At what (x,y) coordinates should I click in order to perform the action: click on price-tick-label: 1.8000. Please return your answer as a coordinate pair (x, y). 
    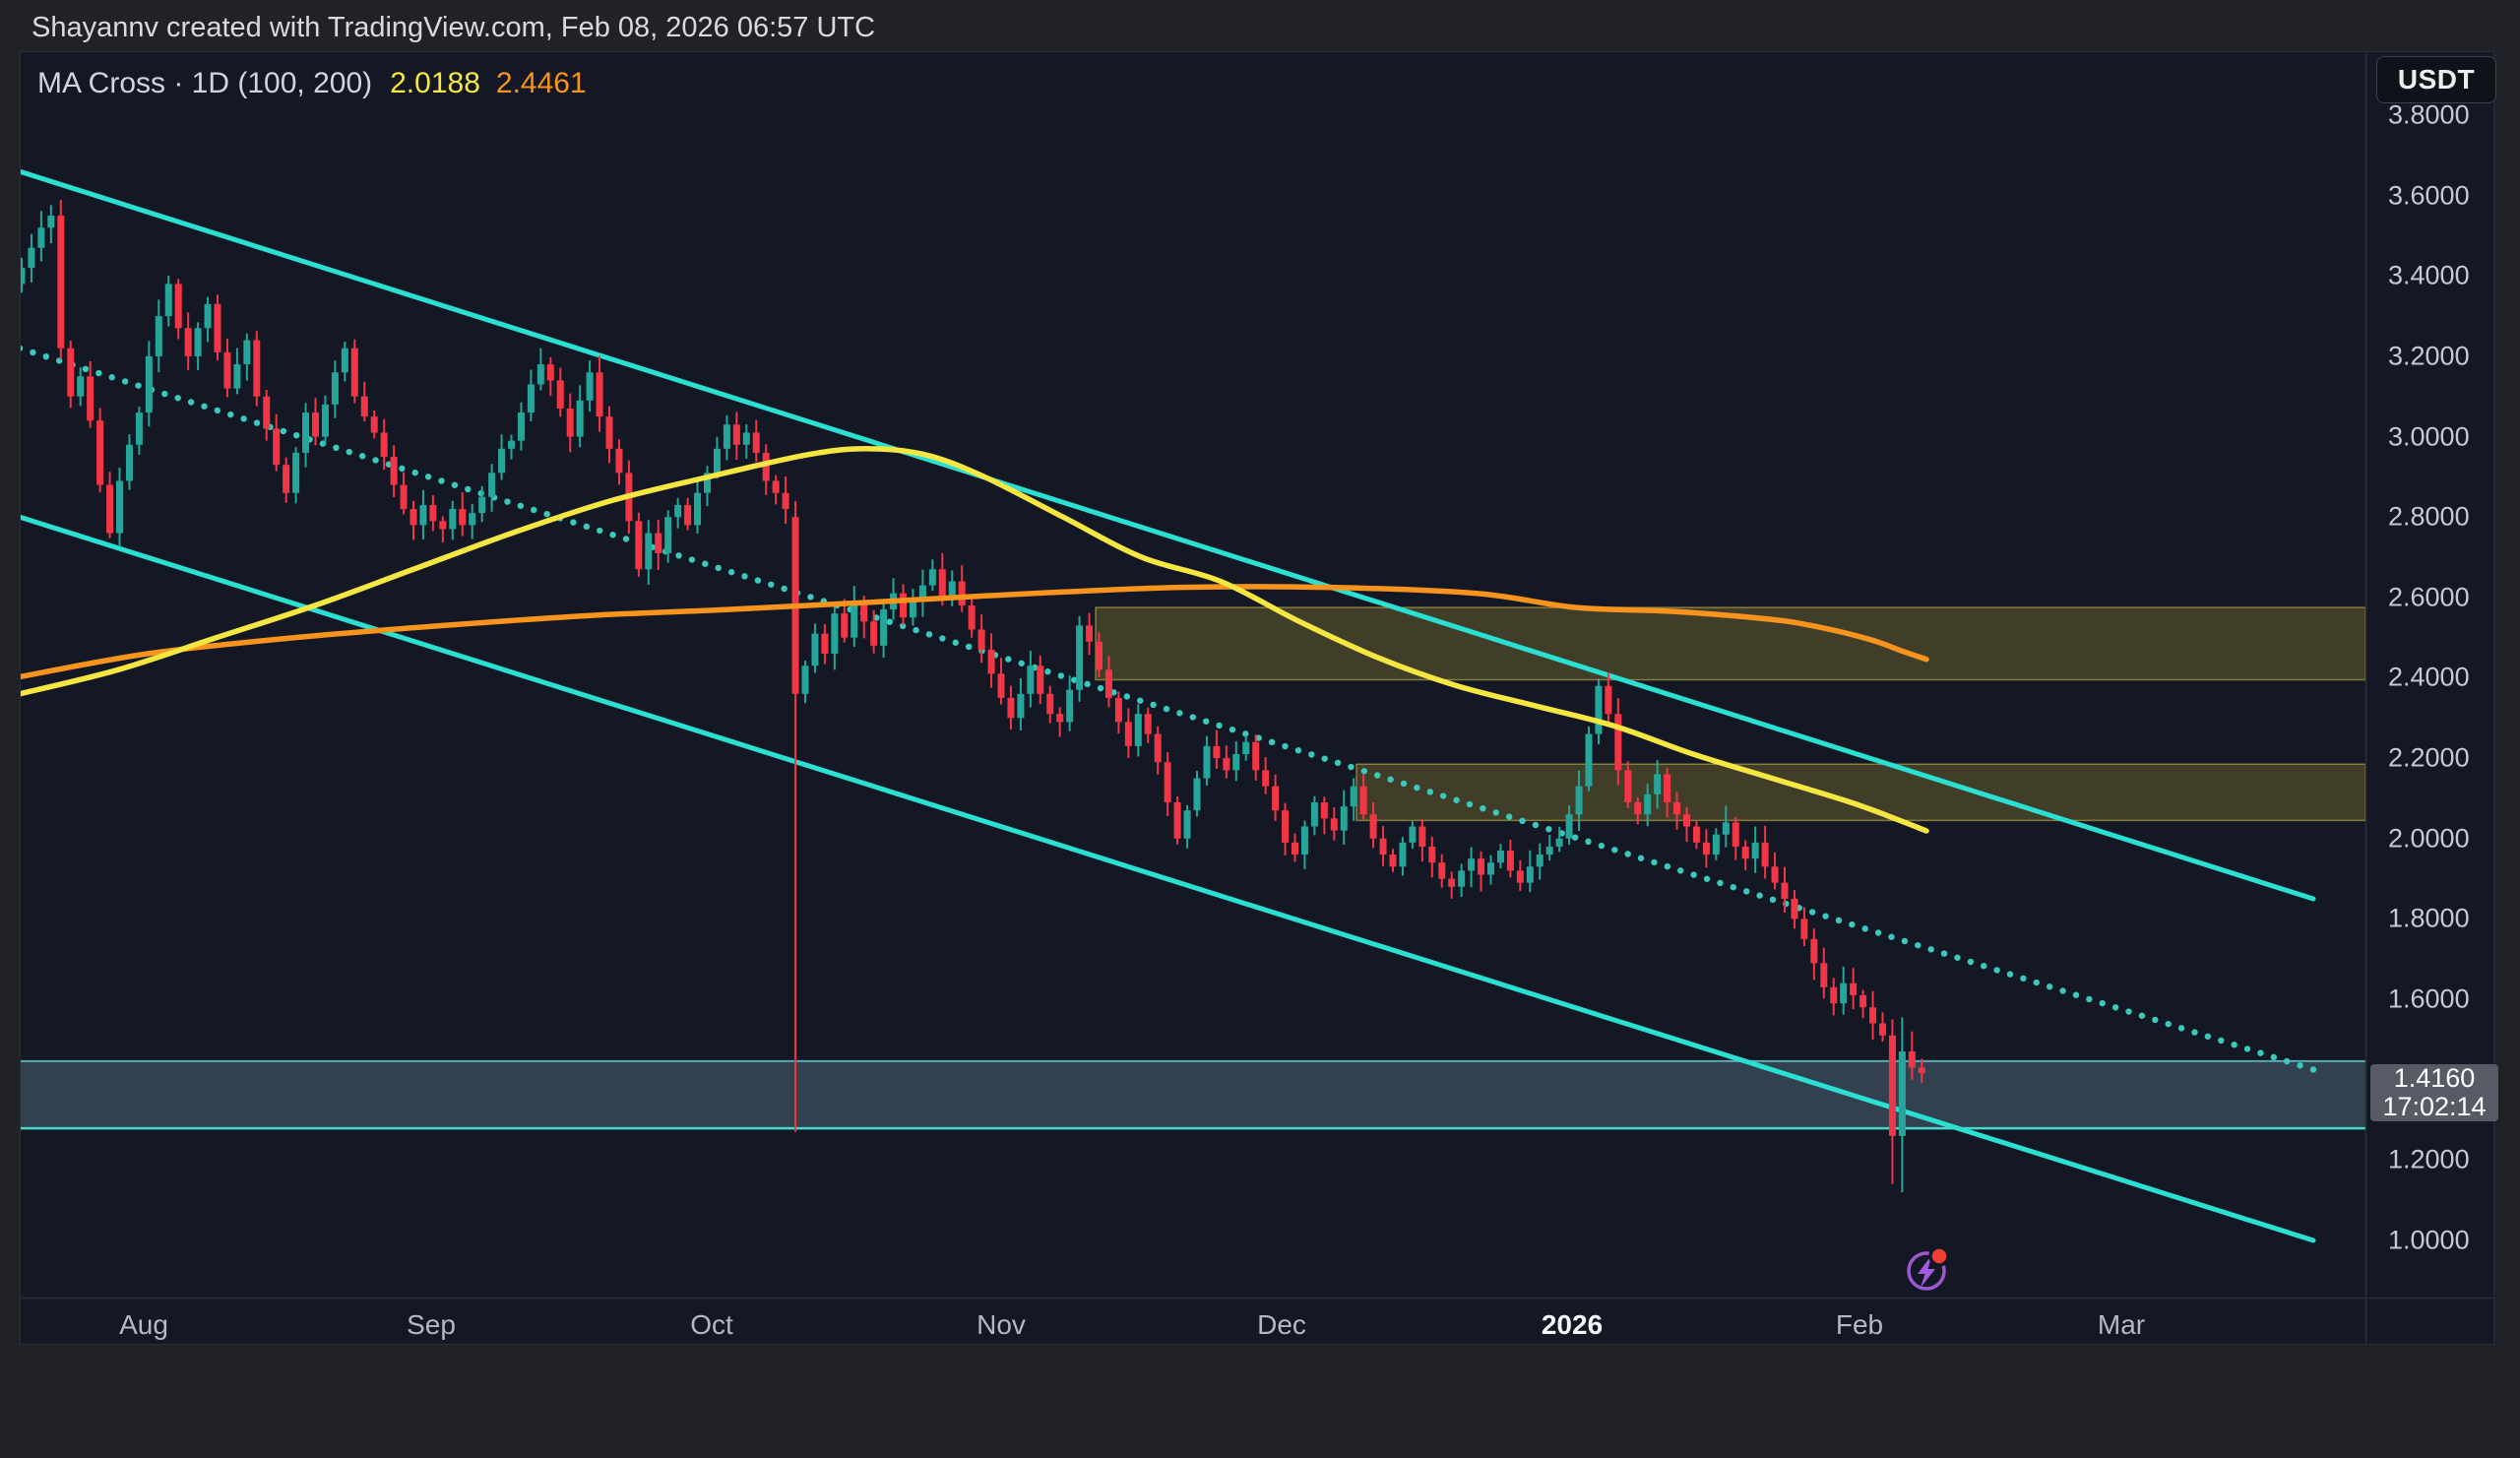
    Looking at the image, I should click on (2429, 918).